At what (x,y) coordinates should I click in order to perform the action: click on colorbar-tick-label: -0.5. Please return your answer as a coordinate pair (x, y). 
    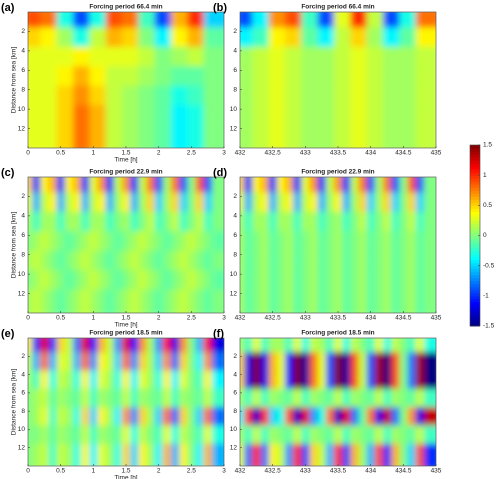
    Looking at the image, I should click on (489, 265).